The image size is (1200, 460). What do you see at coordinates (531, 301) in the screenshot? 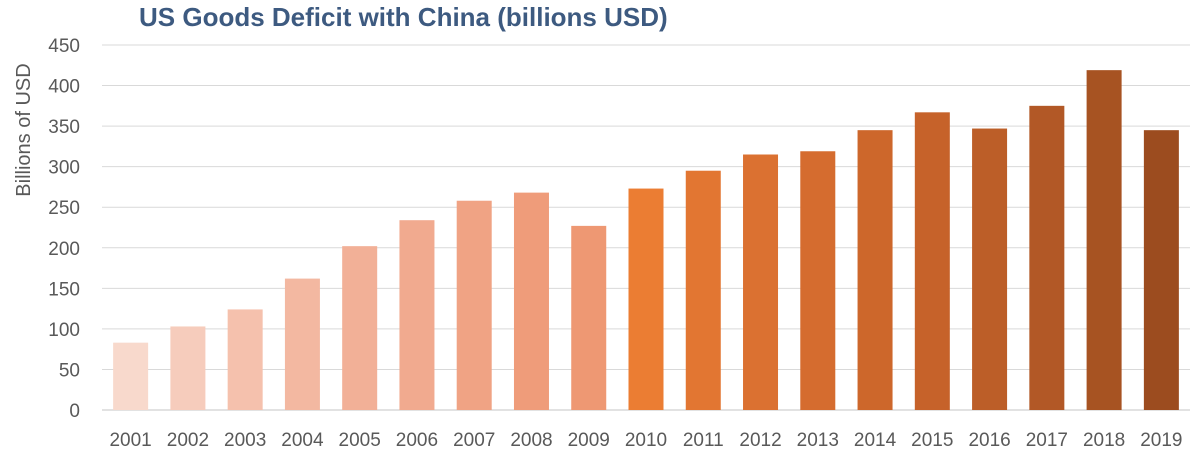
I see `bar-2008` at bounding box center [531, 301].